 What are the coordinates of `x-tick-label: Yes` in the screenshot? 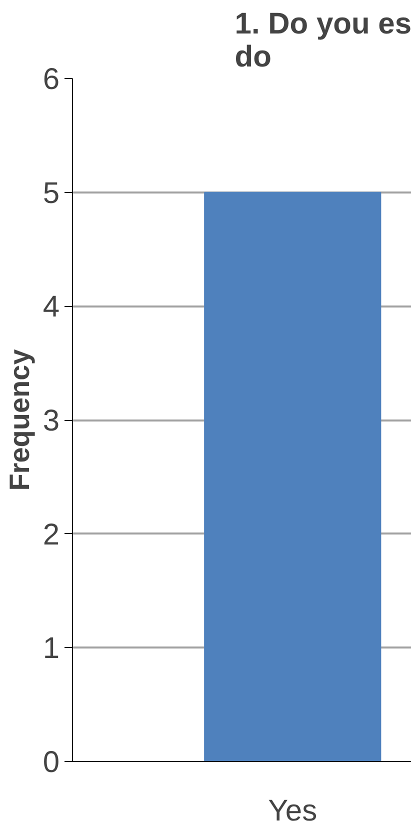 It's located at (293, 811).